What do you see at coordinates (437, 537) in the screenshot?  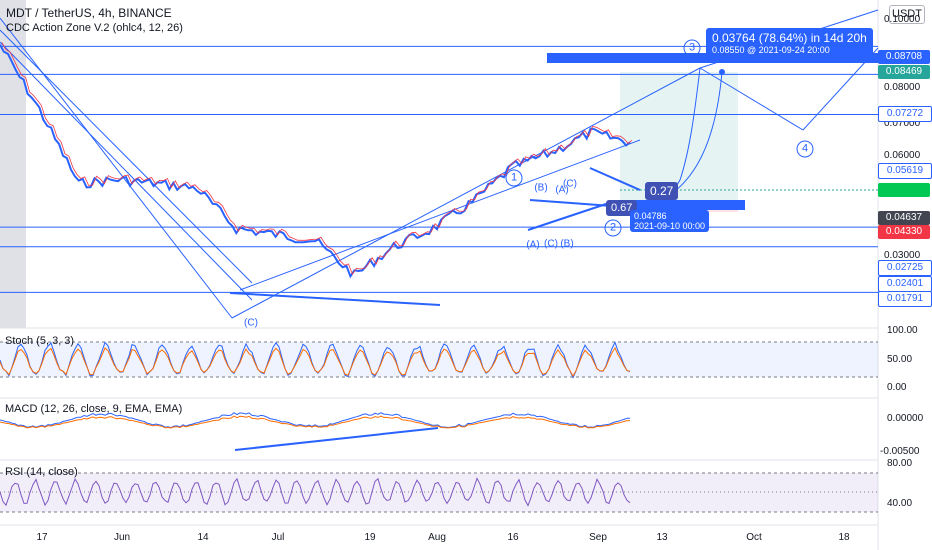 I see `time-tick: Aug` at bounding box center [437, 537].